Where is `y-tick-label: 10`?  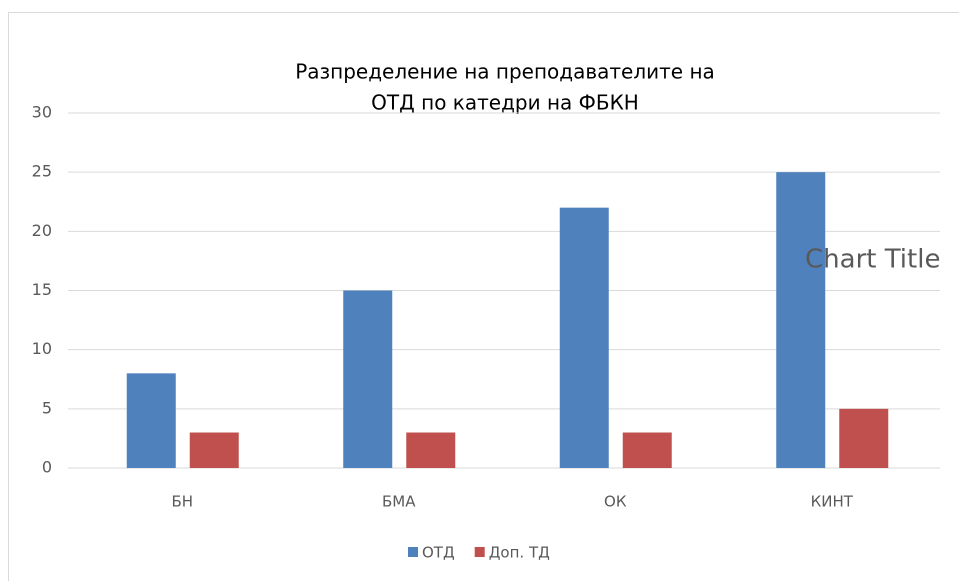 y-tick-label: 10 is located at coordinates (42, 348).